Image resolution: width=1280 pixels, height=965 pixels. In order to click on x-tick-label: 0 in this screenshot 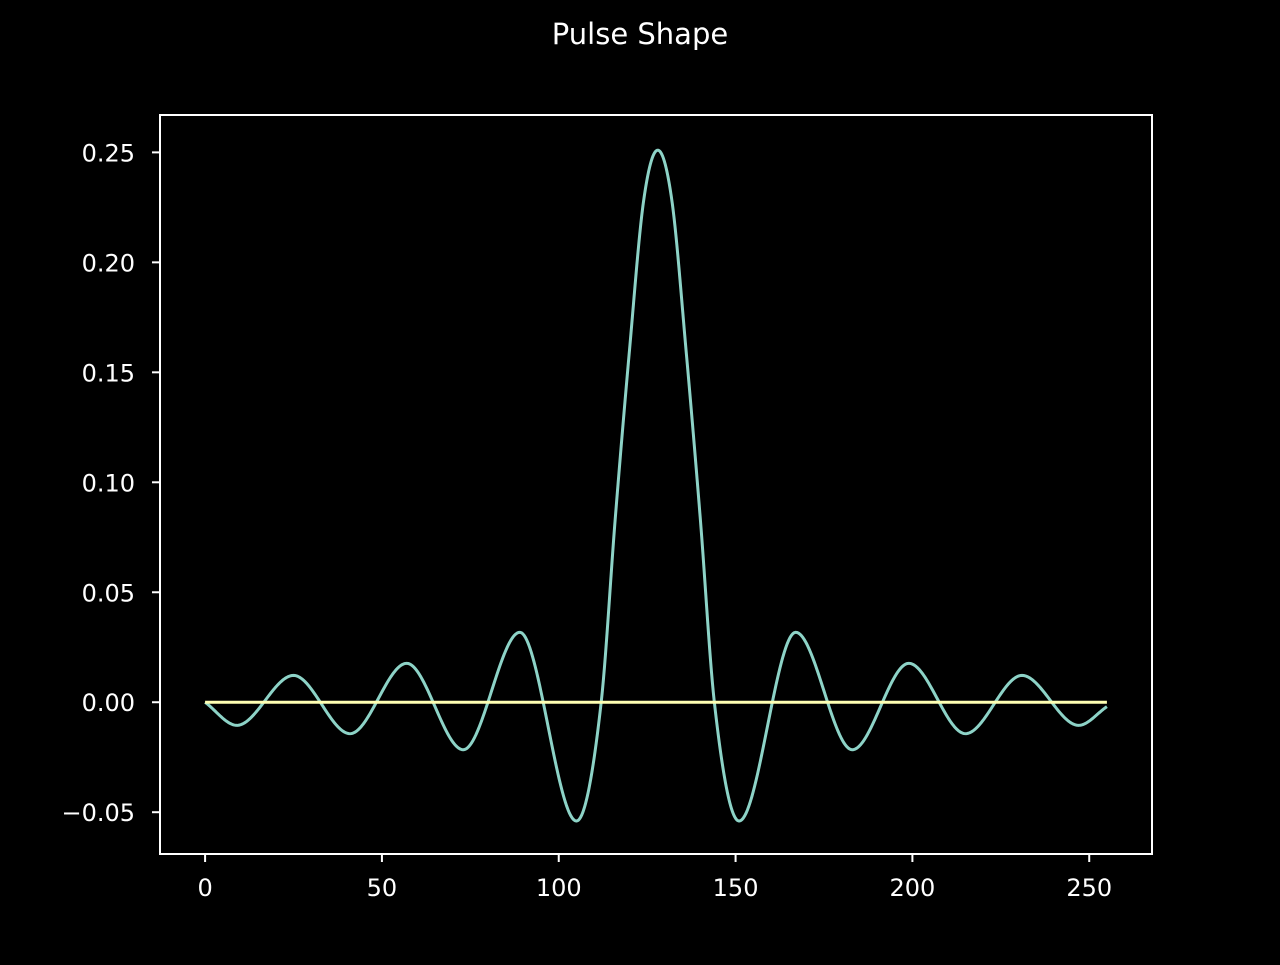, I will do `click(204, 888)`.